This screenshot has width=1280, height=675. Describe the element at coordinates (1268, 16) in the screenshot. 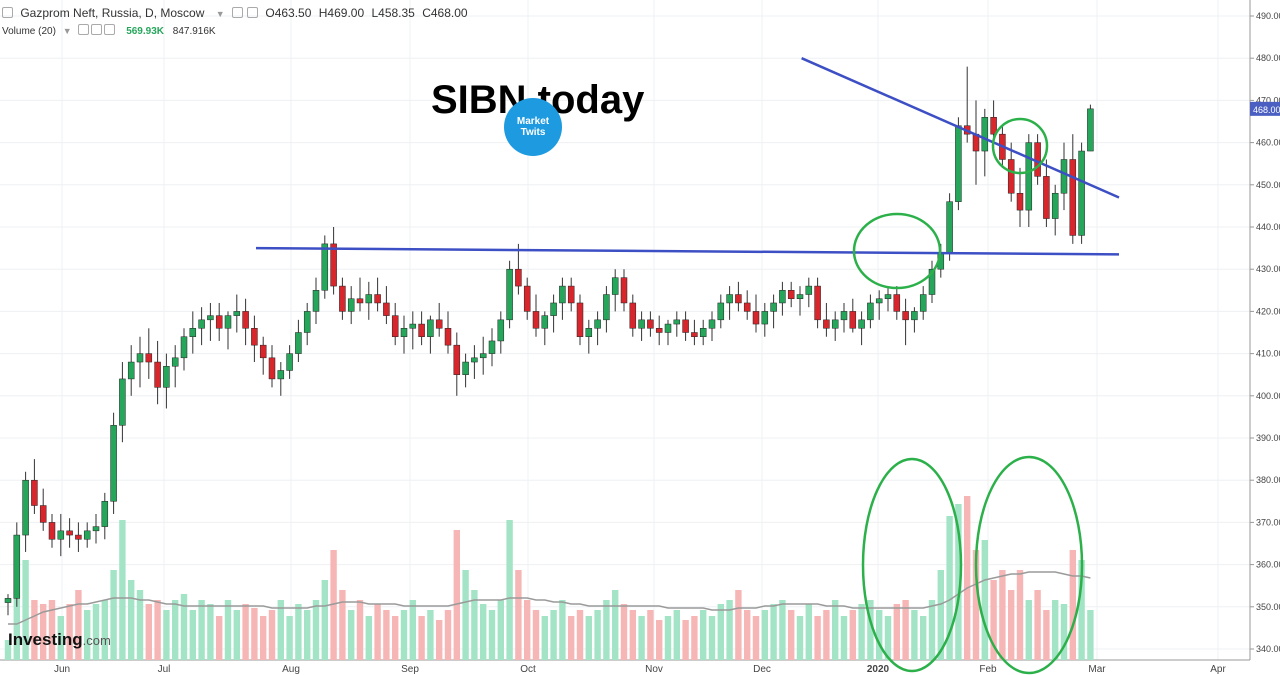

I see `y-tick-label: 490.00` at that location.